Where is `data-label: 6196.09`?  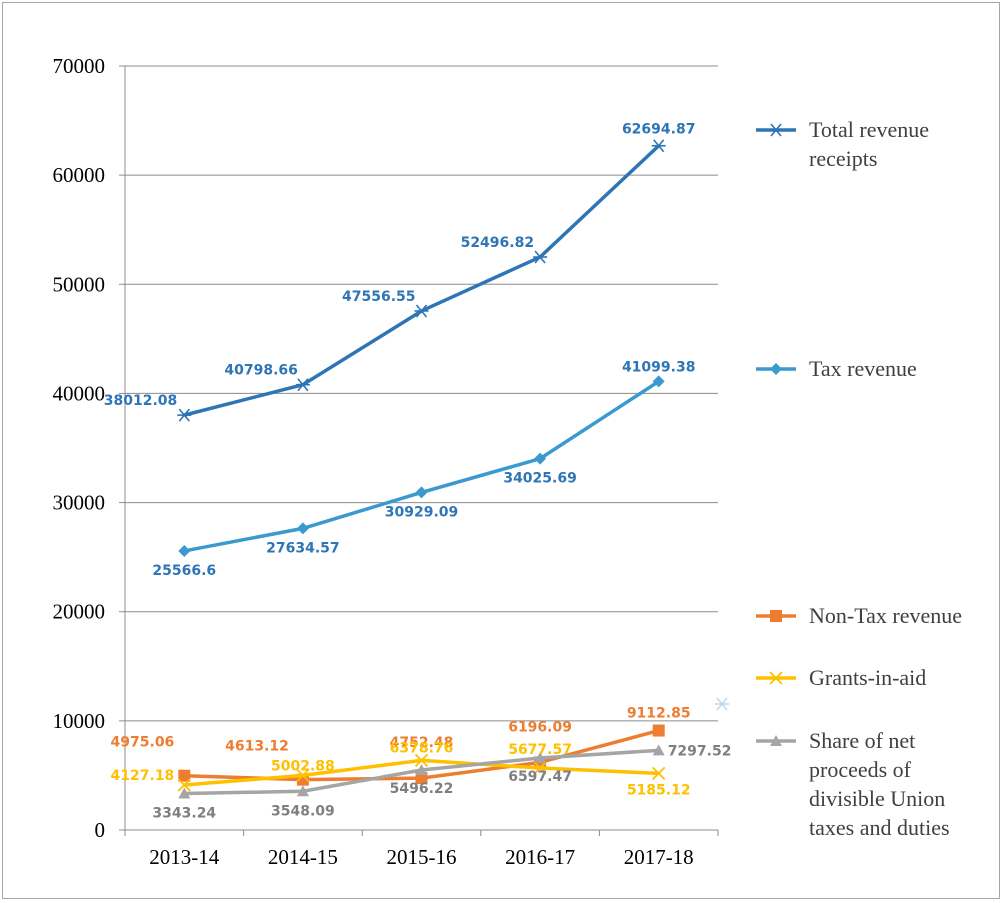
data-label: 6196.09 is located at coordinates (540, 727).